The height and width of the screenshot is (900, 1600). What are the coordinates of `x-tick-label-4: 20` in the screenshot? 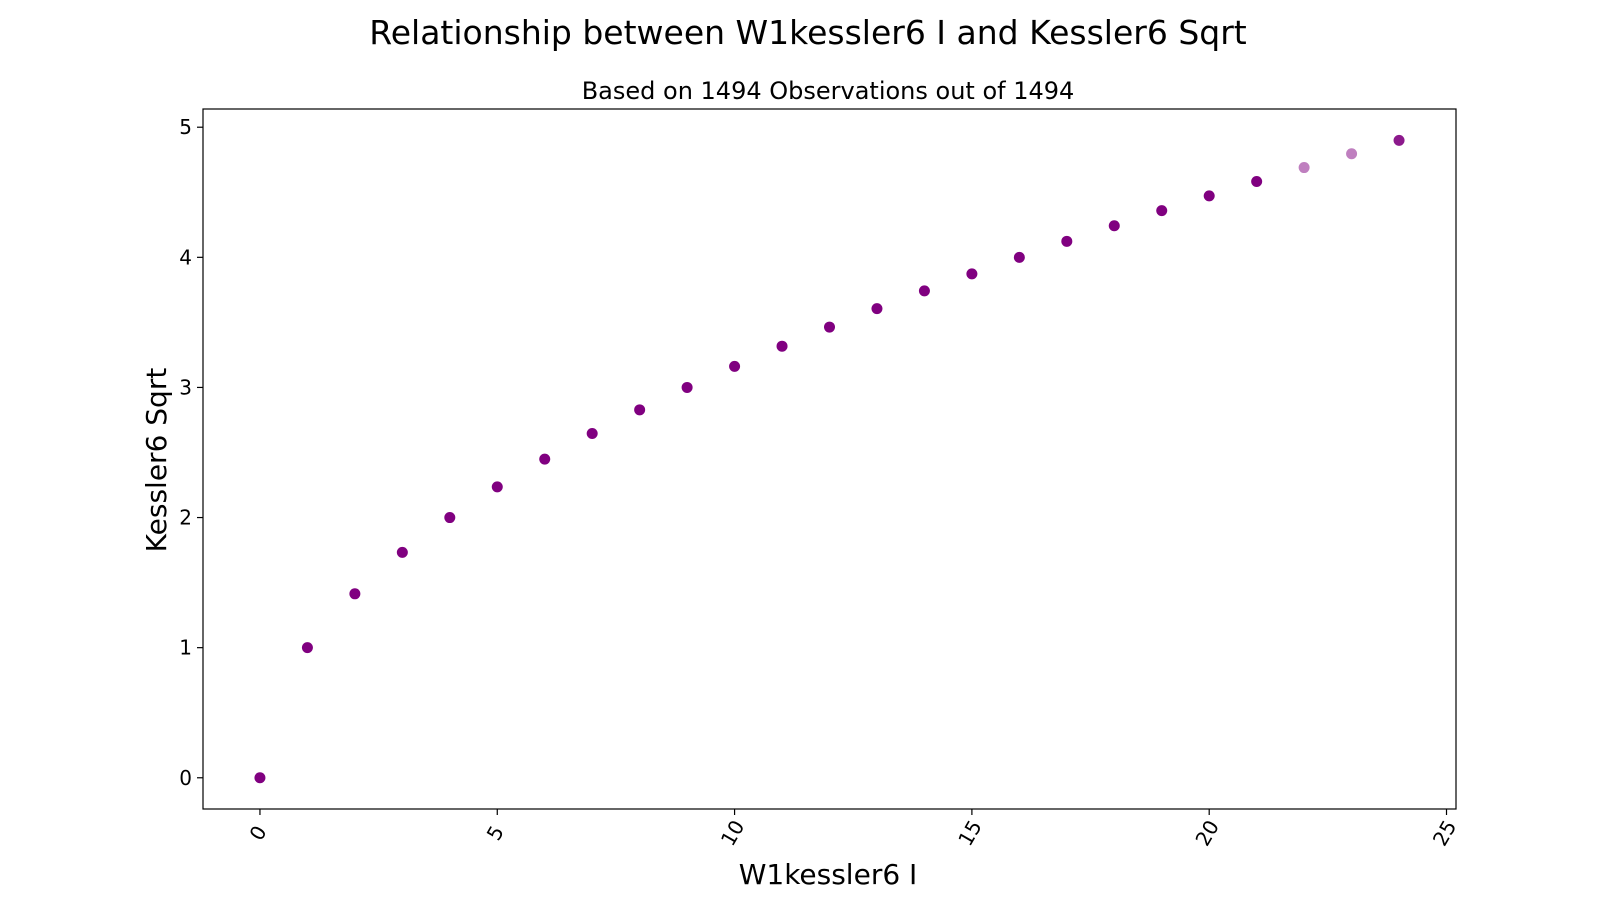 It's located at (1207, 833).